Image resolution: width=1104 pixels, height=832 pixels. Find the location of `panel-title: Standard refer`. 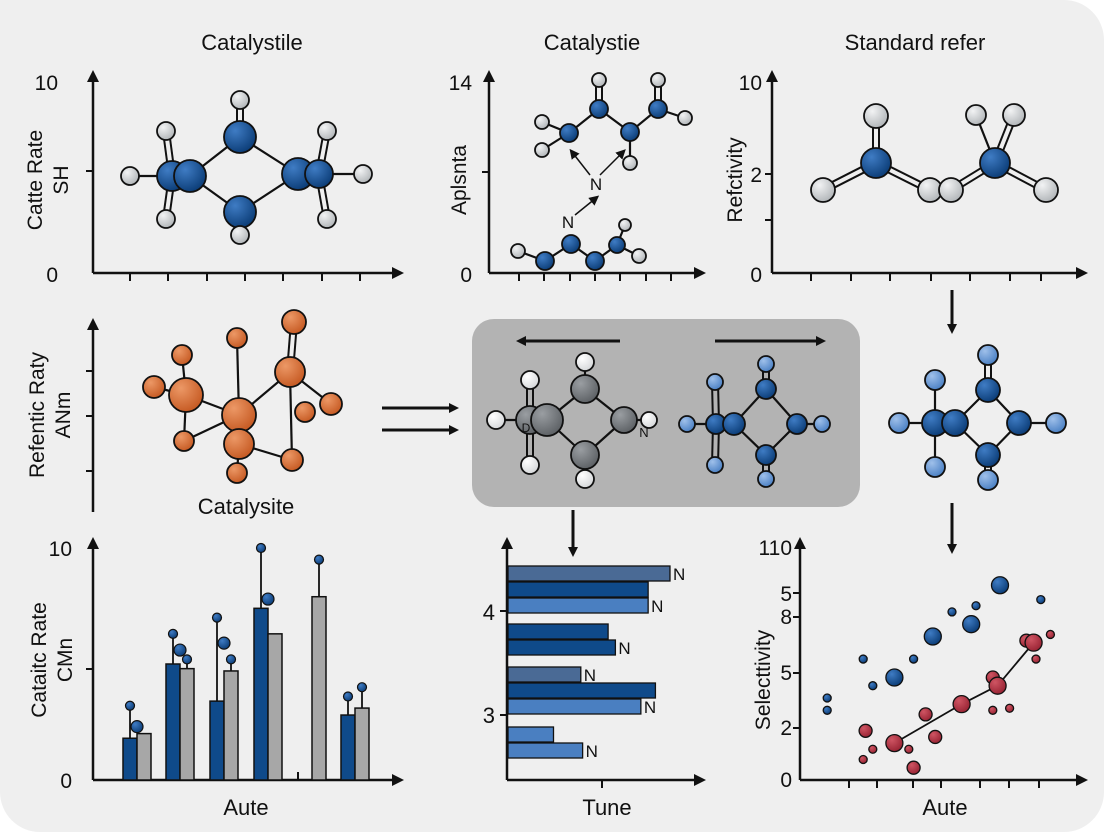

panel-title: Standard refer is located at coordinates (915, 42).